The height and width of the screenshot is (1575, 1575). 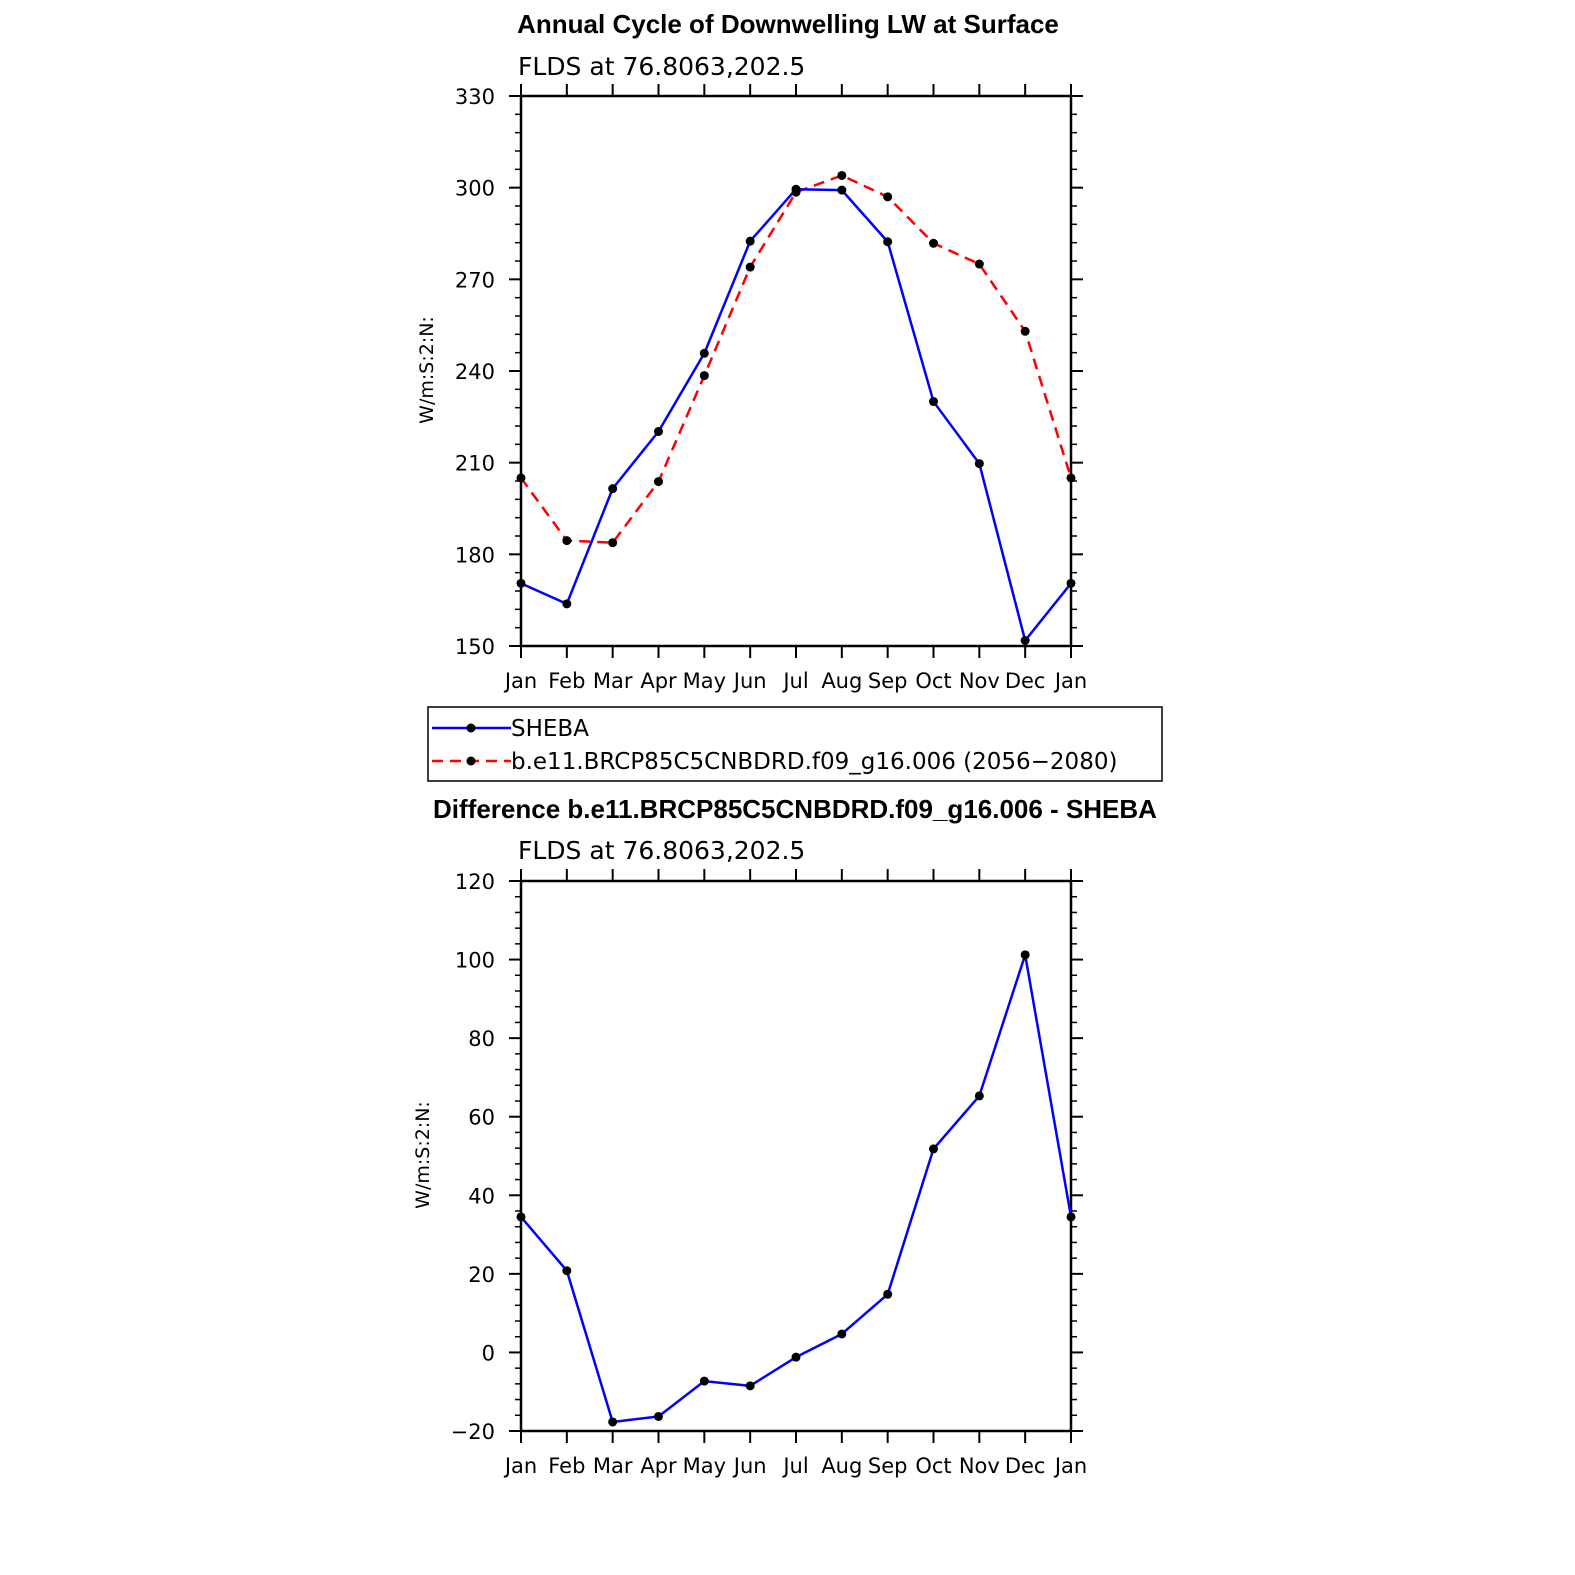 What do you see at coordinates (481, 1196) in the screenshot?
I see `y-tick-label: 40` at bounding box center [481, 1196].